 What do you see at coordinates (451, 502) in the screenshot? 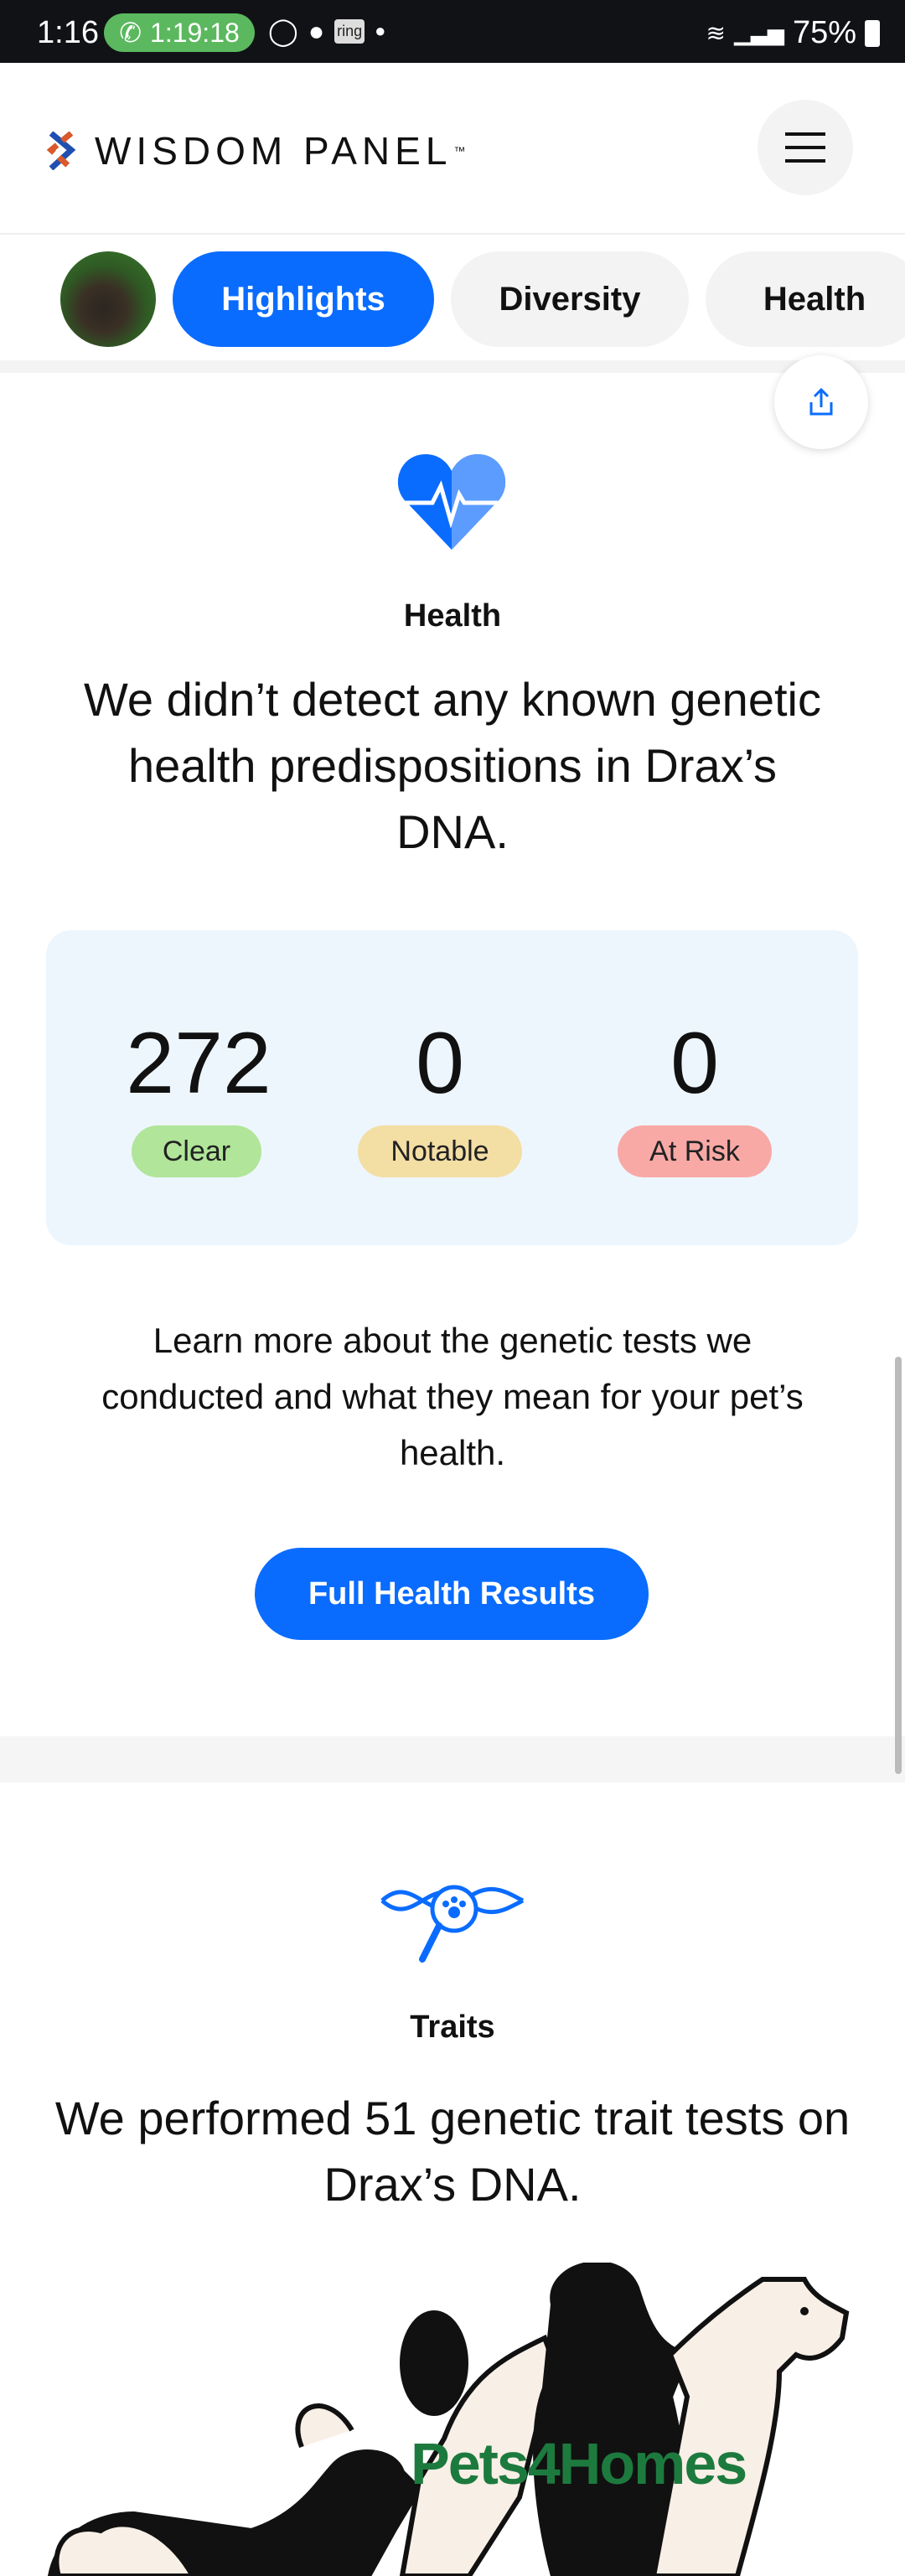
I see `heart-icon` at bounding box center [451, 502].